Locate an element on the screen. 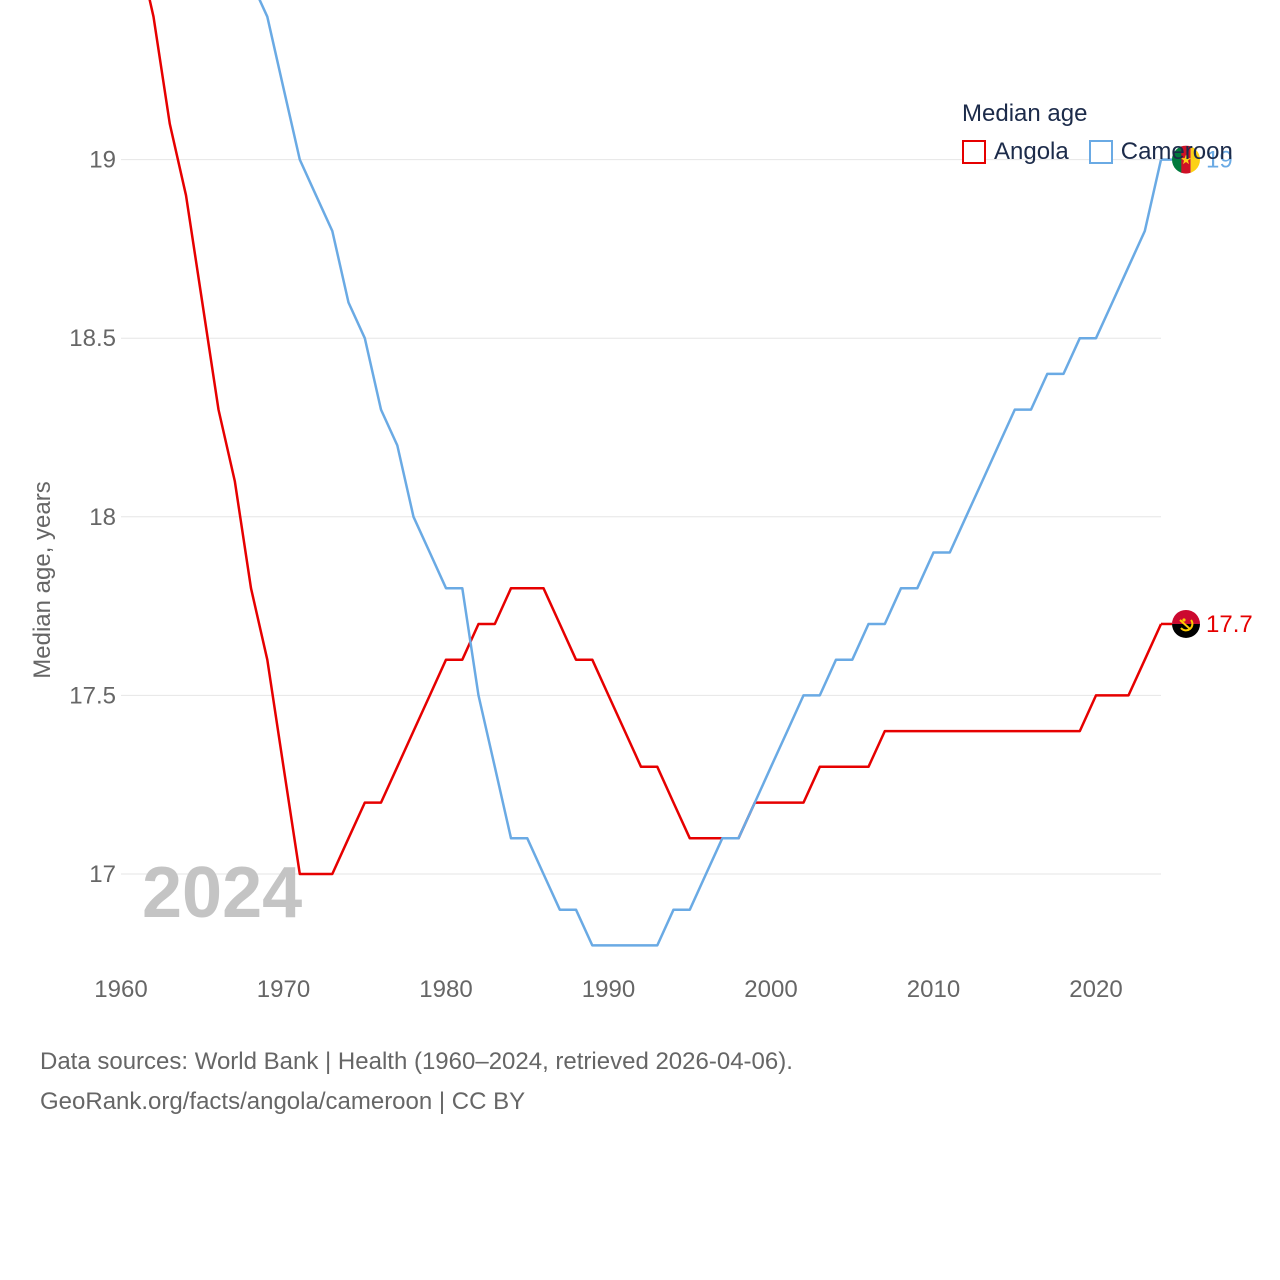 The height and width of the screenshot is (1280, 1280). end-value-label-cameroon: 19 is located at coordinates (1219, 160).